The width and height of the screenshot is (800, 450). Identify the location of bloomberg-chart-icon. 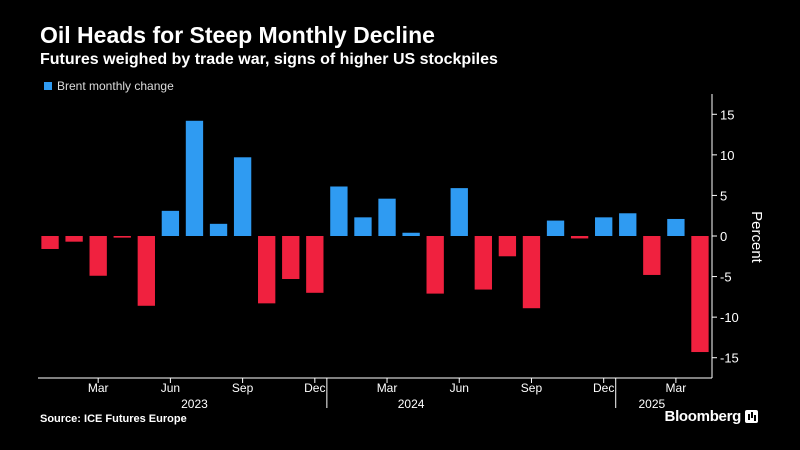
(751, 416).